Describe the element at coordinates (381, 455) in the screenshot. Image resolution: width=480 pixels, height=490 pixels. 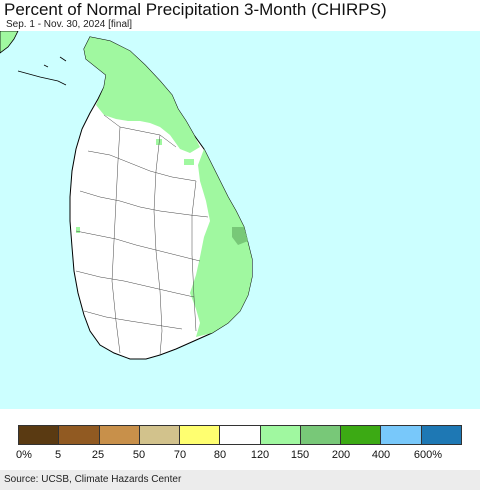
I see `legend-label: 400` at that location.